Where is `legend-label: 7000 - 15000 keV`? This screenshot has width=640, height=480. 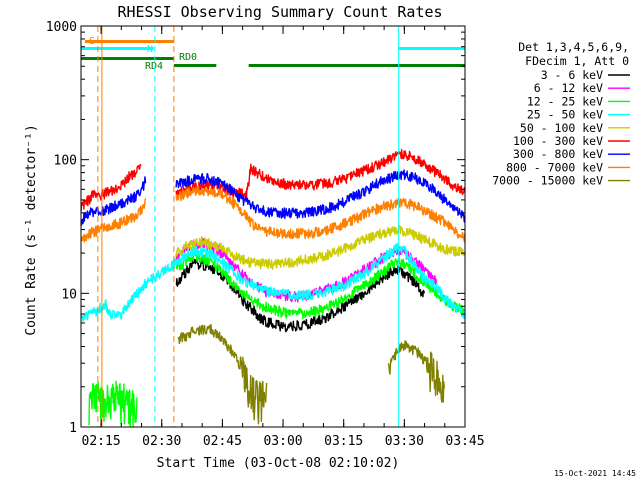 legend-label: 7000 - 15000 keV is located at coordinates (547, 181).